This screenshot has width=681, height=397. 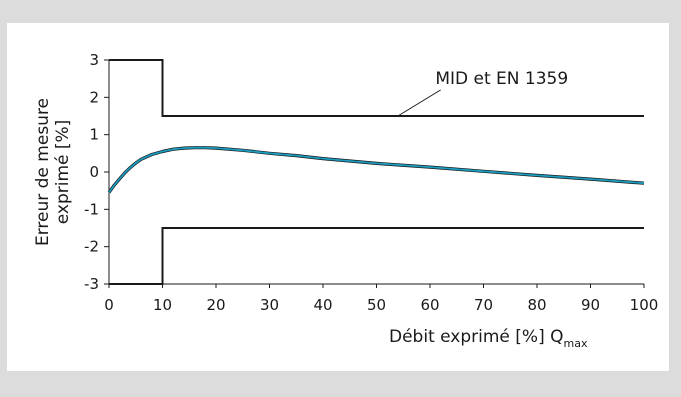 What do you see at coordinates (429, 305) in the screenshot?
I see `x-tick-label: 60` at bounding box center [429, 305].